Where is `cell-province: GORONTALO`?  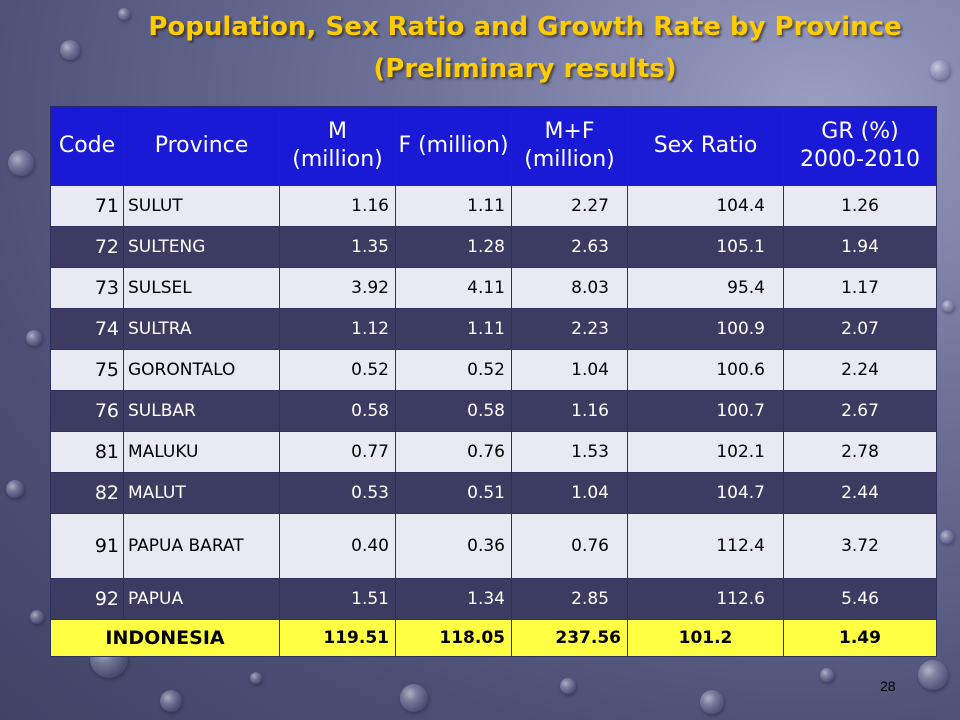 cell-province: GORONTALO is located at coordinates (201, 370).